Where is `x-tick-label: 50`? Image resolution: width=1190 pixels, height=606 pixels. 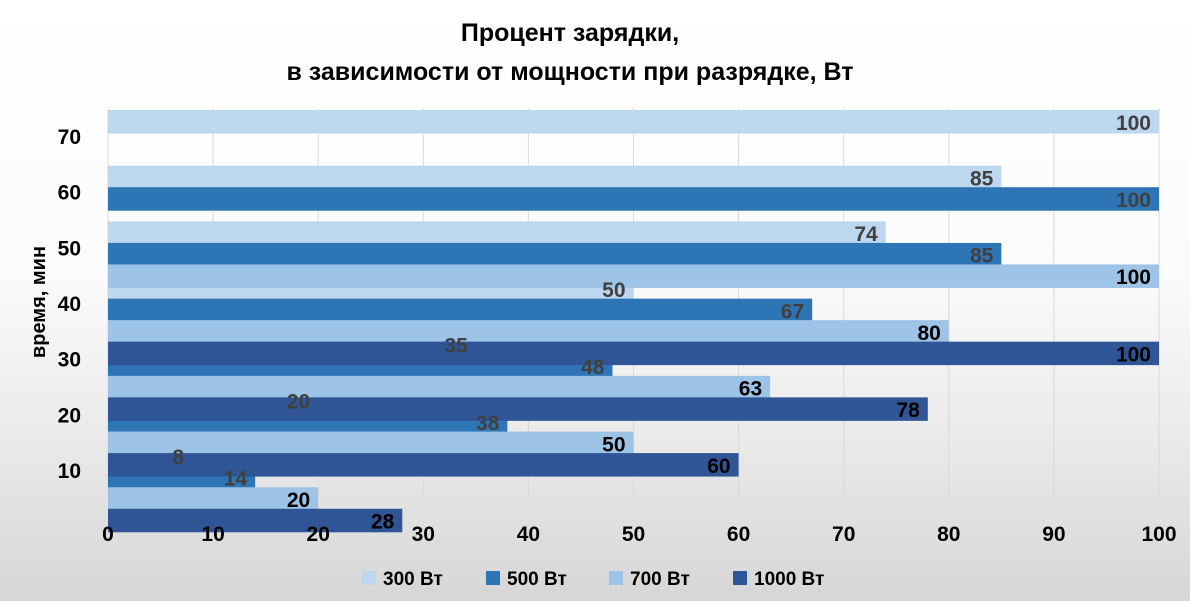 x-tick-label: 50 is located at coordinates (633, 534).